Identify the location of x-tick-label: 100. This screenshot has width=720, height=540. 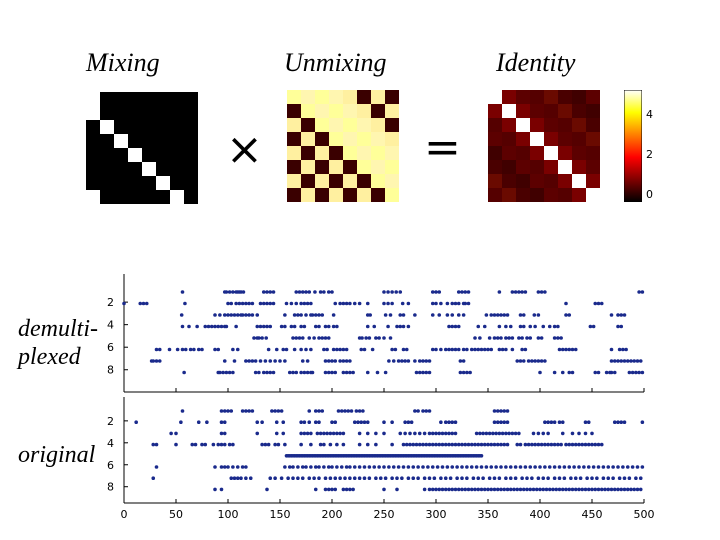
(228, 514).